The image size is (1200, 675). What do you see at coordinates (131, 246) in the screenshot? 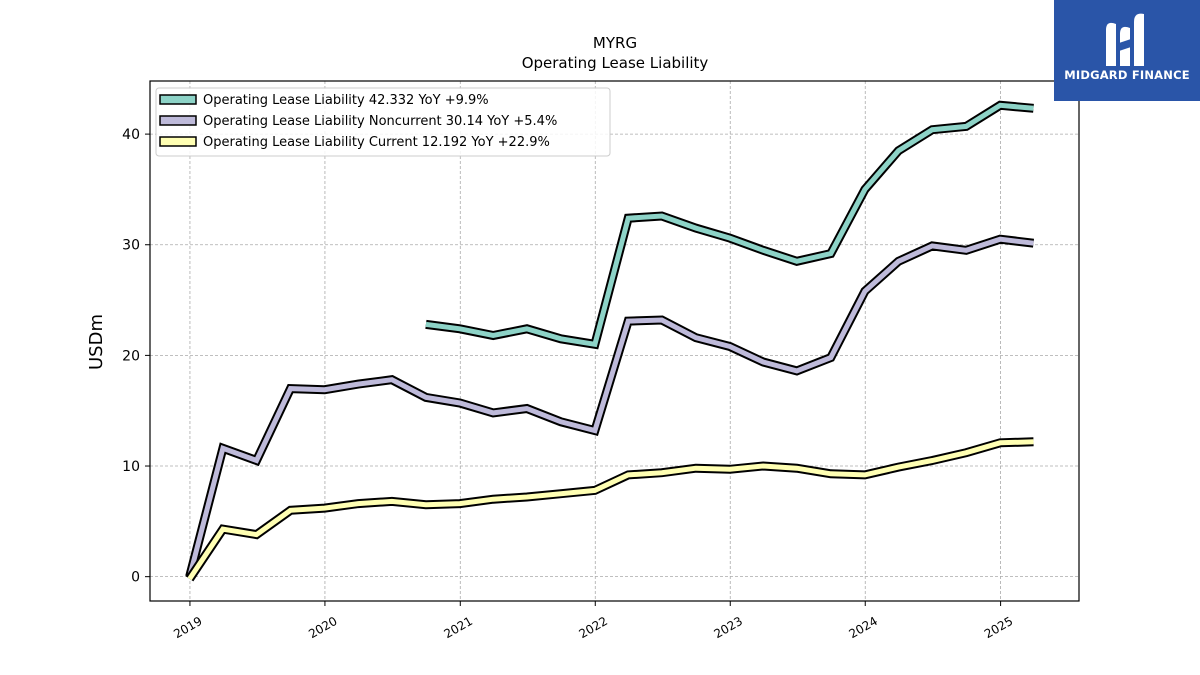
I see `y-tick-label-3: 30` at bounding box center [131, 246].